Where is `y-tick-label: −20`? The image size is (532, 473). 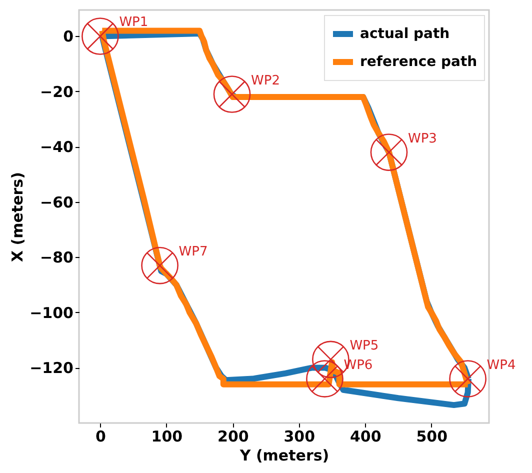 y-tick-label: −20 is located at coordinates (57, 91).